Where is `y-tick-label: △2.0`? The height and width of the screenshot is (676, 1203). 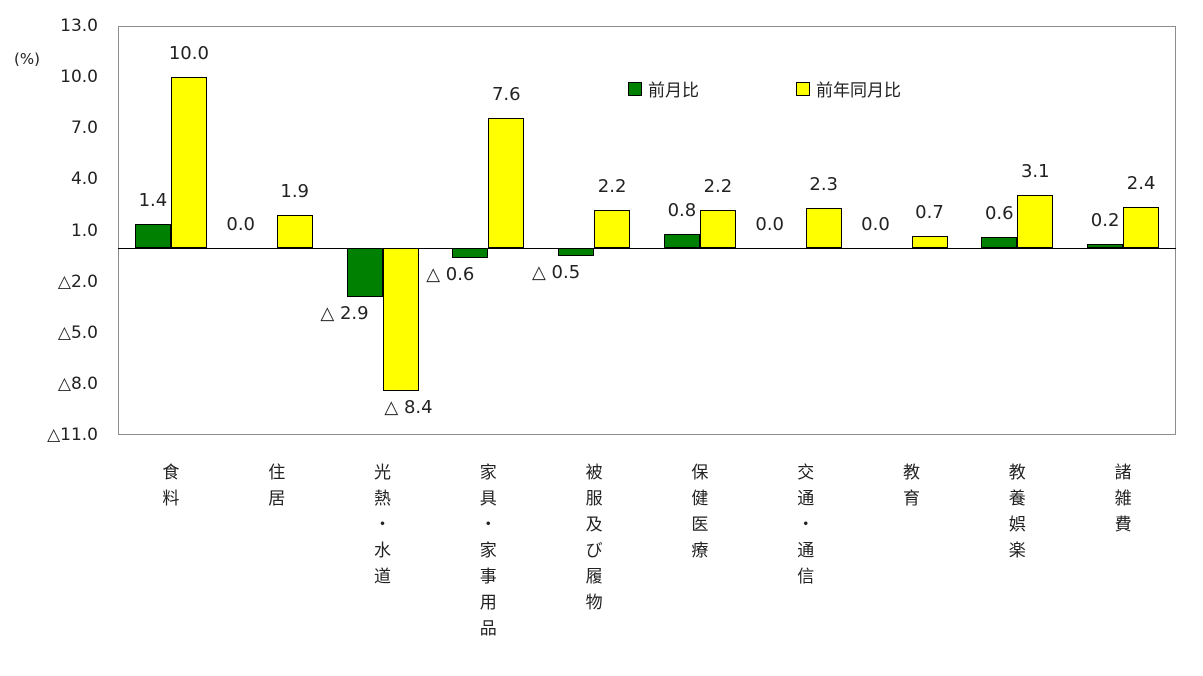 y-tick-label: △2.0 is located at coordinates (77, 281).